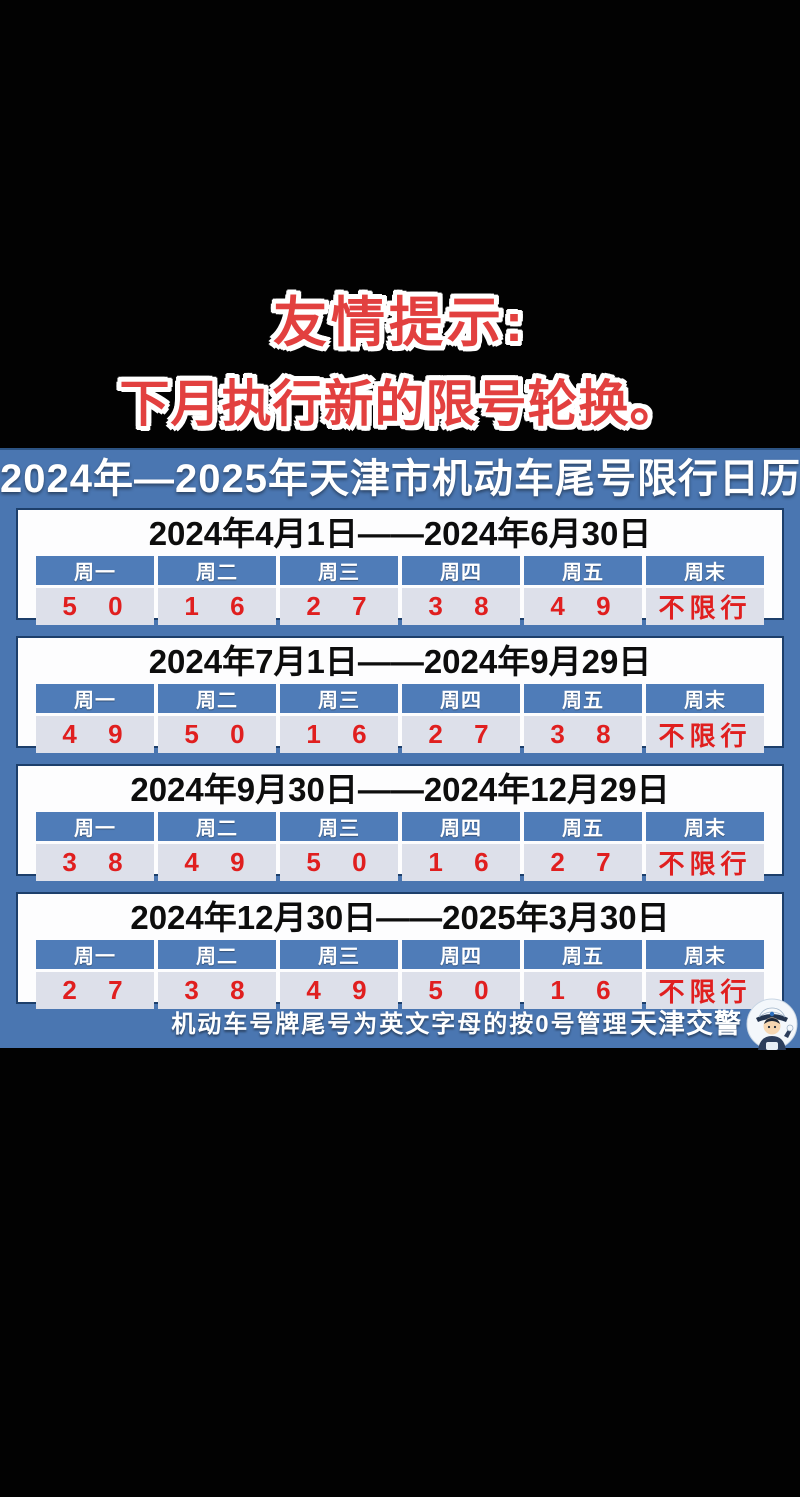 The width and height of the screenshot is (800, 1497). Describe the element at coordinates (686, 1024) in the screenshot. I see `brand-name: 天津交警` at that location.